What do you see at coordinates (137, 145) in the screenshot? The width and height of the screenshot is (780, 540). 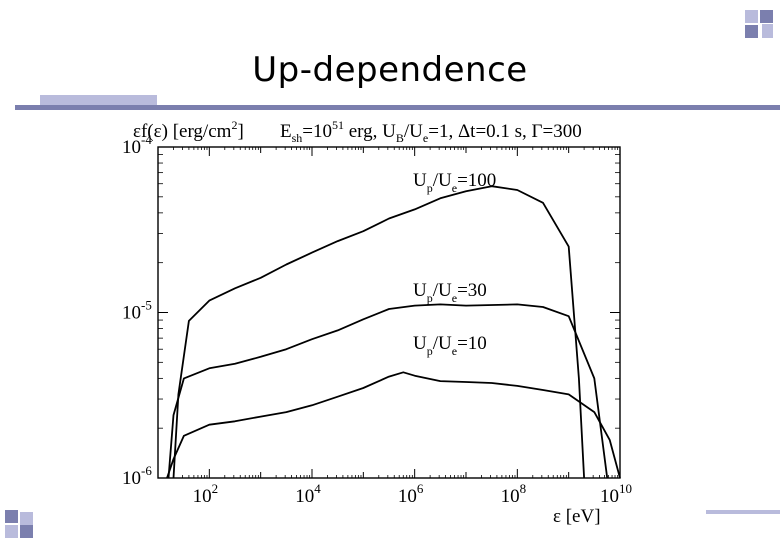 I see `y-tick-label: 10⁻⁴` at bounding box center [137, 145].